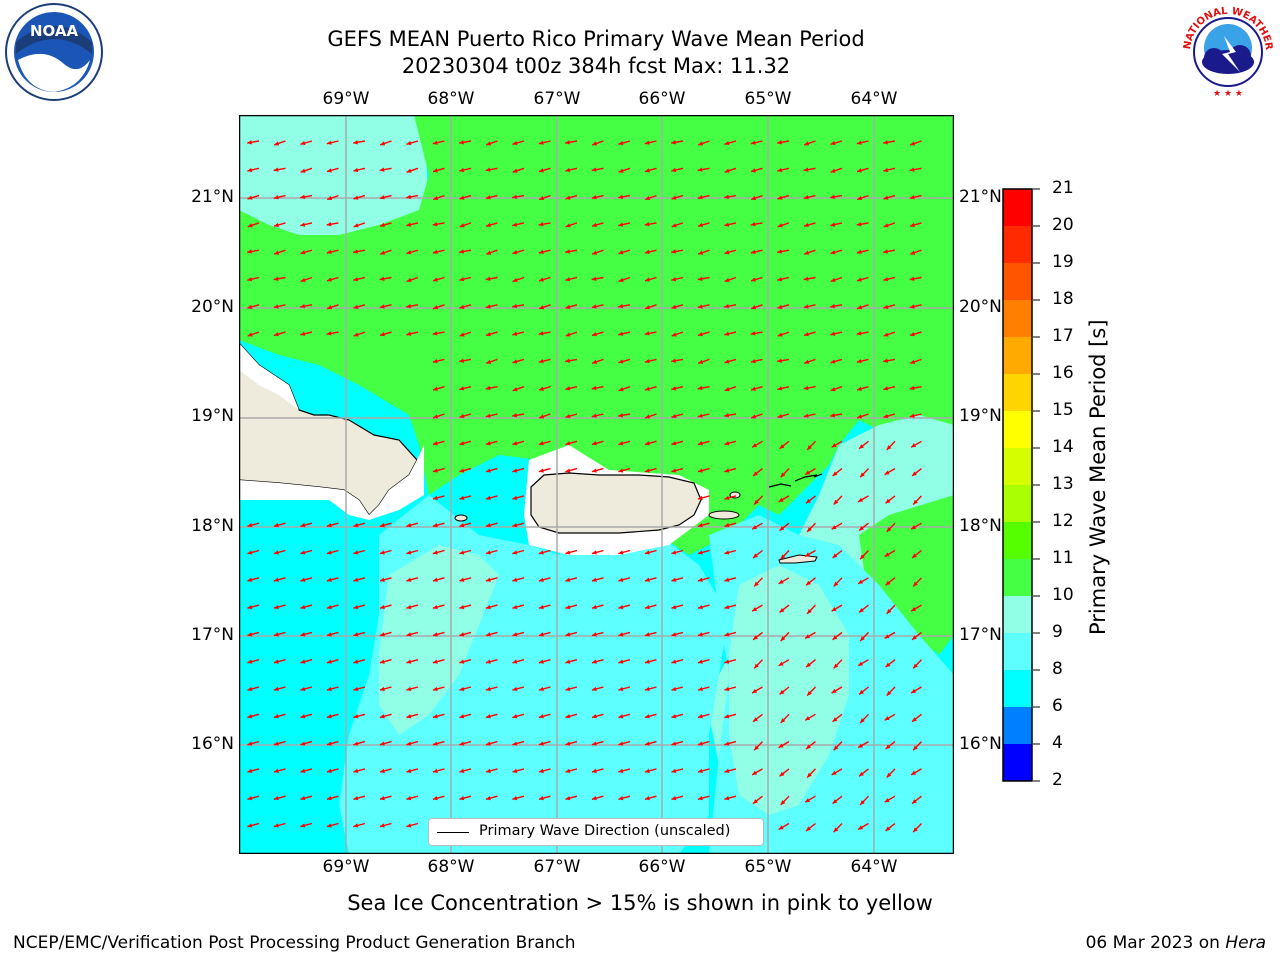  What do you see at coordinates (212, 526) in the screenshot?
I see `lat-label-left-18n: 18°N` at bounding box center [212, 526].